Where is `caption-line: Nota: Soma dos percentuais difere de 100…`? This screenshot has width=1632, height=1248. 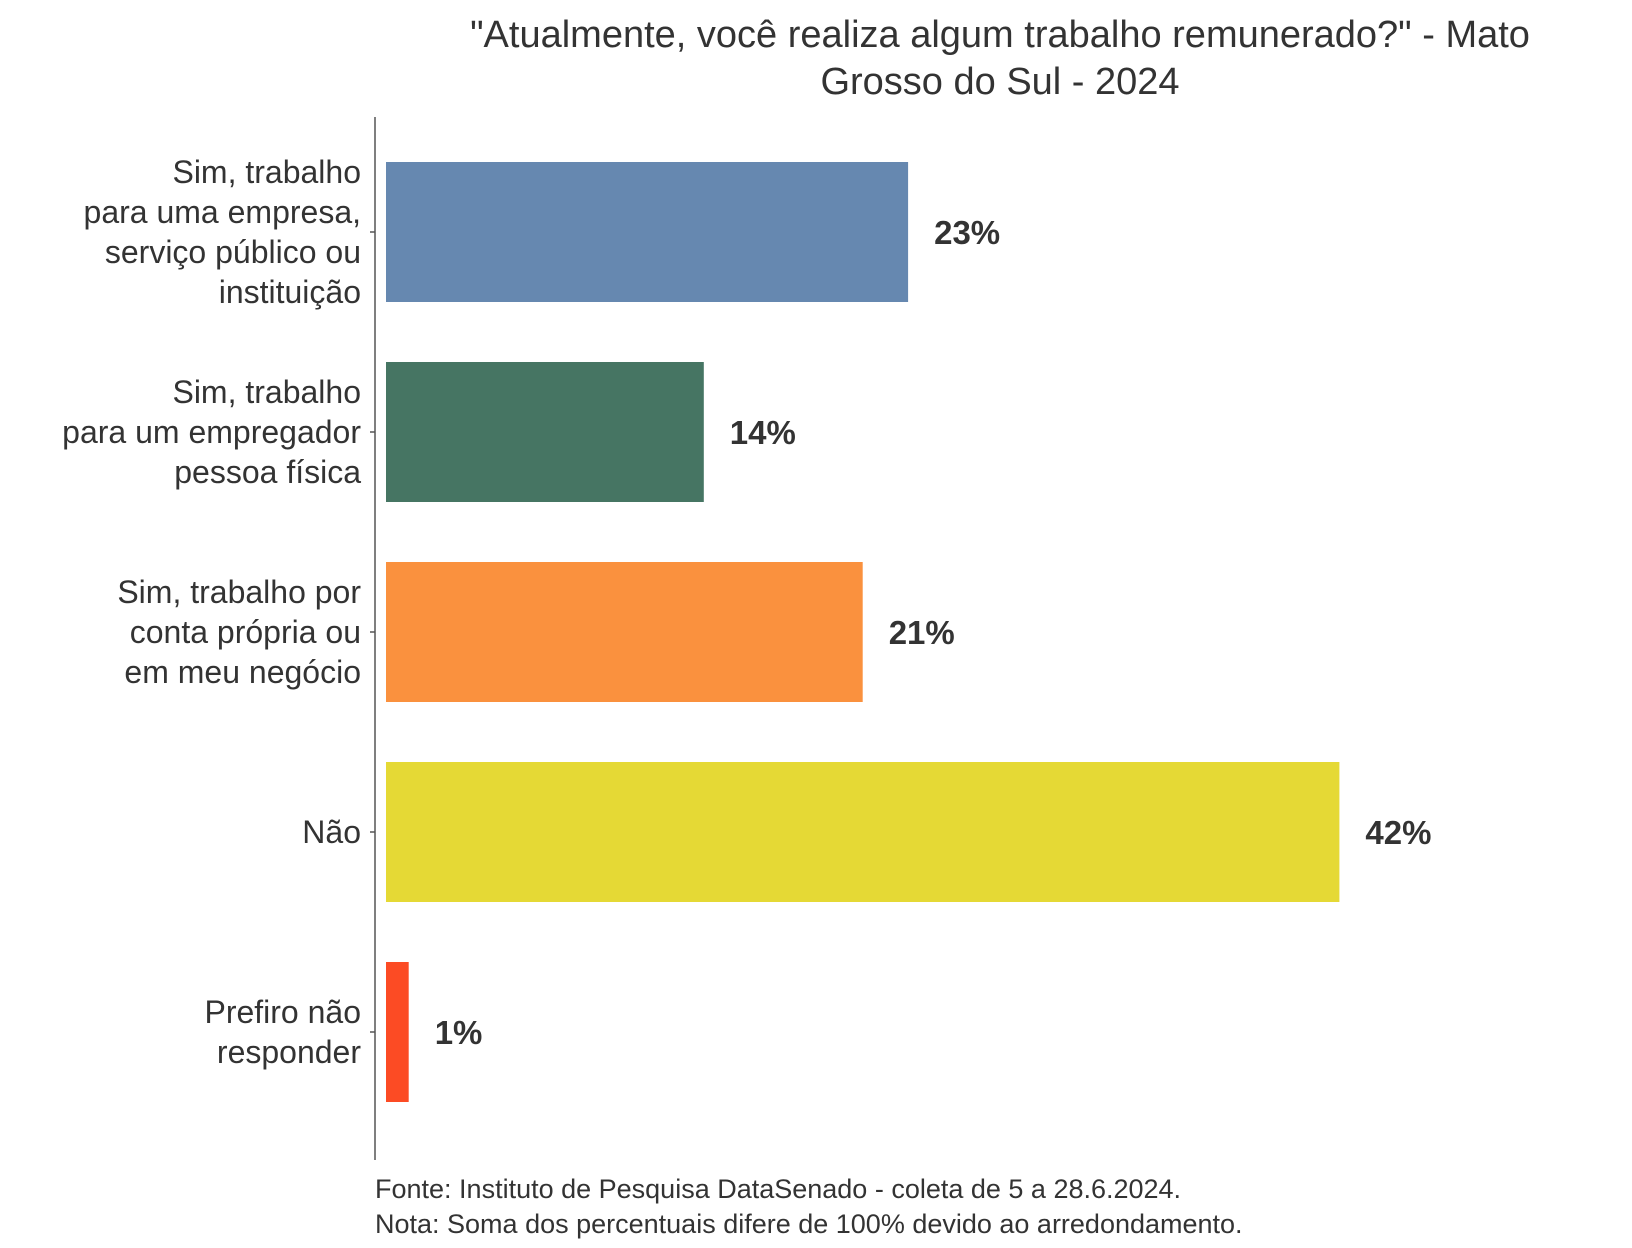 caption-line: Nota: Soma dos percentuais difere de 100… is located at coordinates (809, 1224).